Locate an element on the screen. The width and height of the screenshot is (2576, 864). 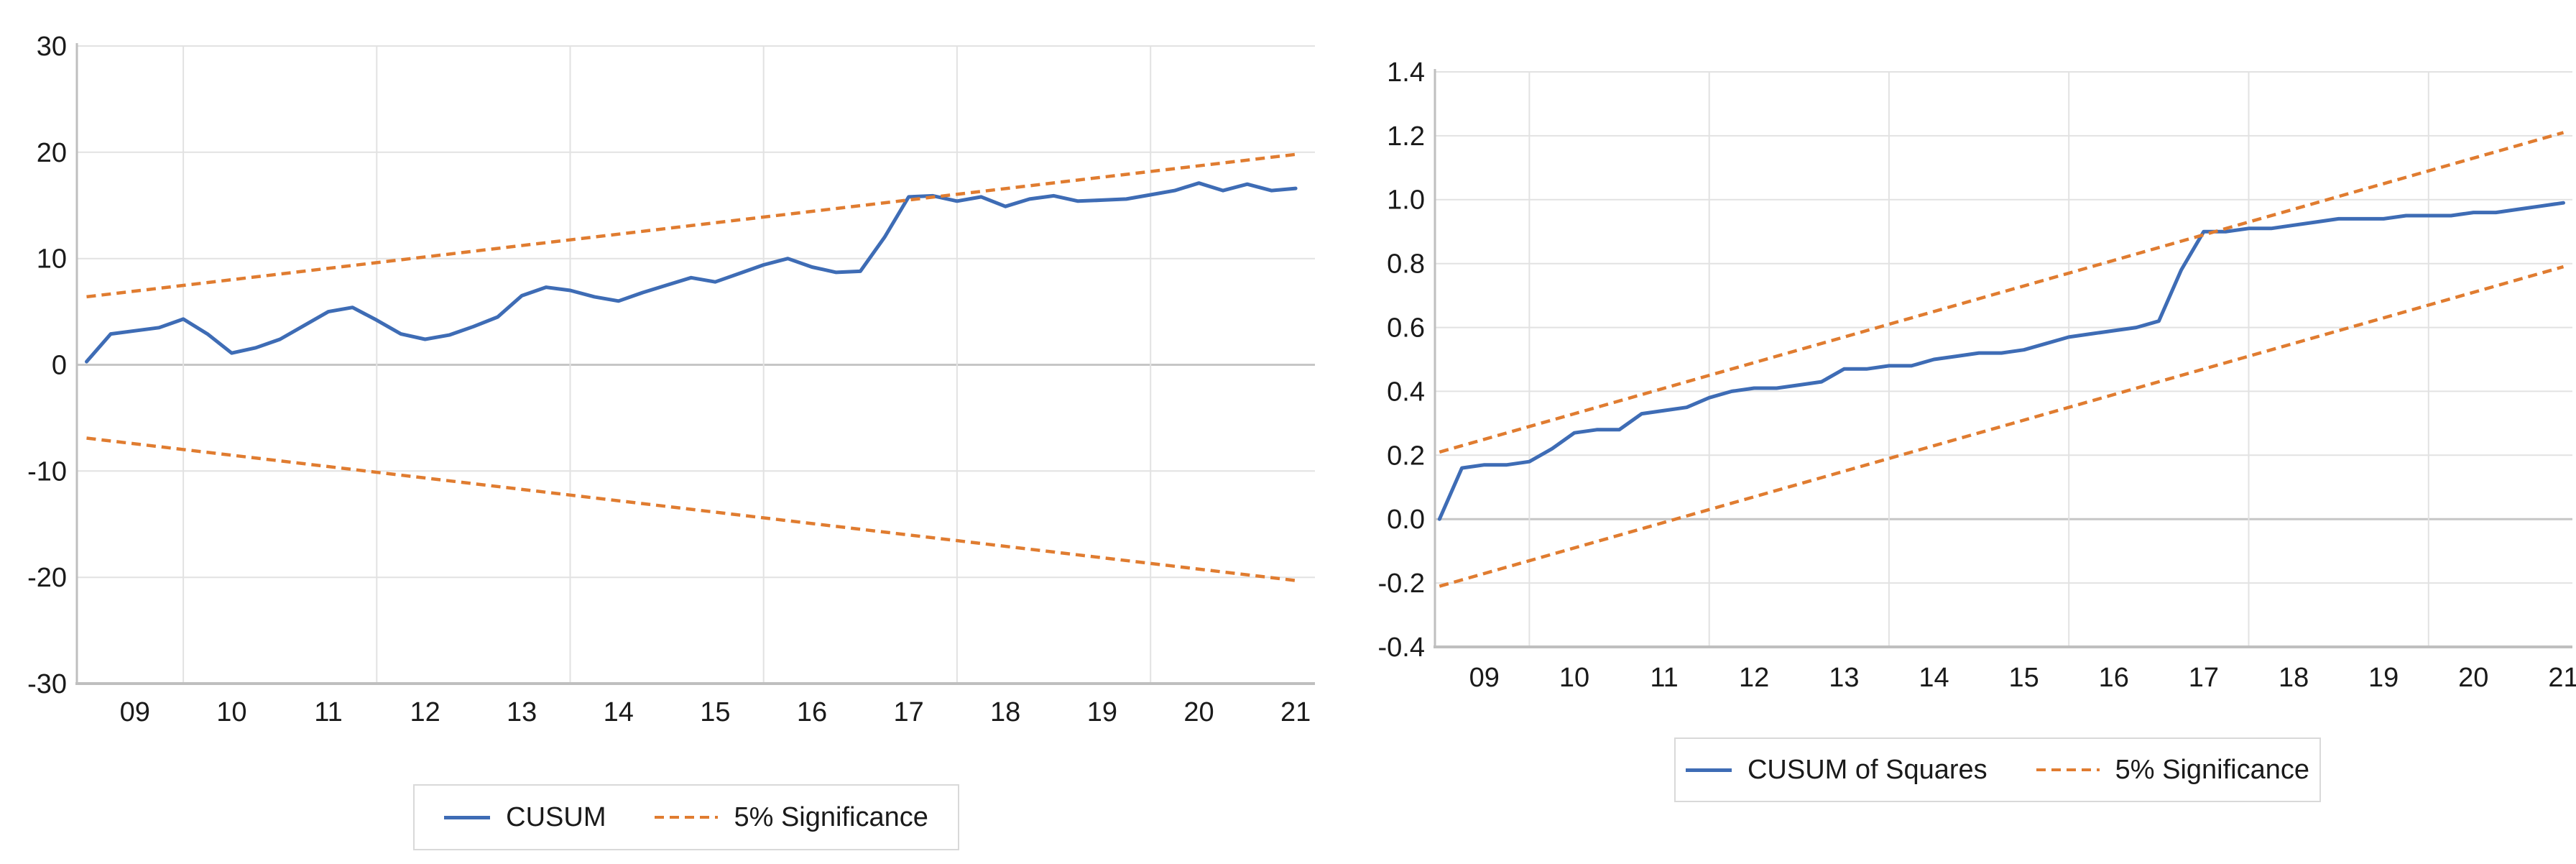
cusum-of-squares-line-swatch is located at coordinates (1708, 770).